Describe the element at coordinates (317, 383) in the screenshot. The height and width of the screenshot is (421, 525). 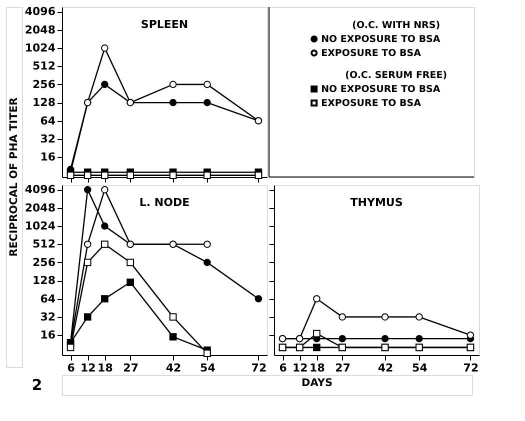
I see `x-axis-title: DAYS` at that location.